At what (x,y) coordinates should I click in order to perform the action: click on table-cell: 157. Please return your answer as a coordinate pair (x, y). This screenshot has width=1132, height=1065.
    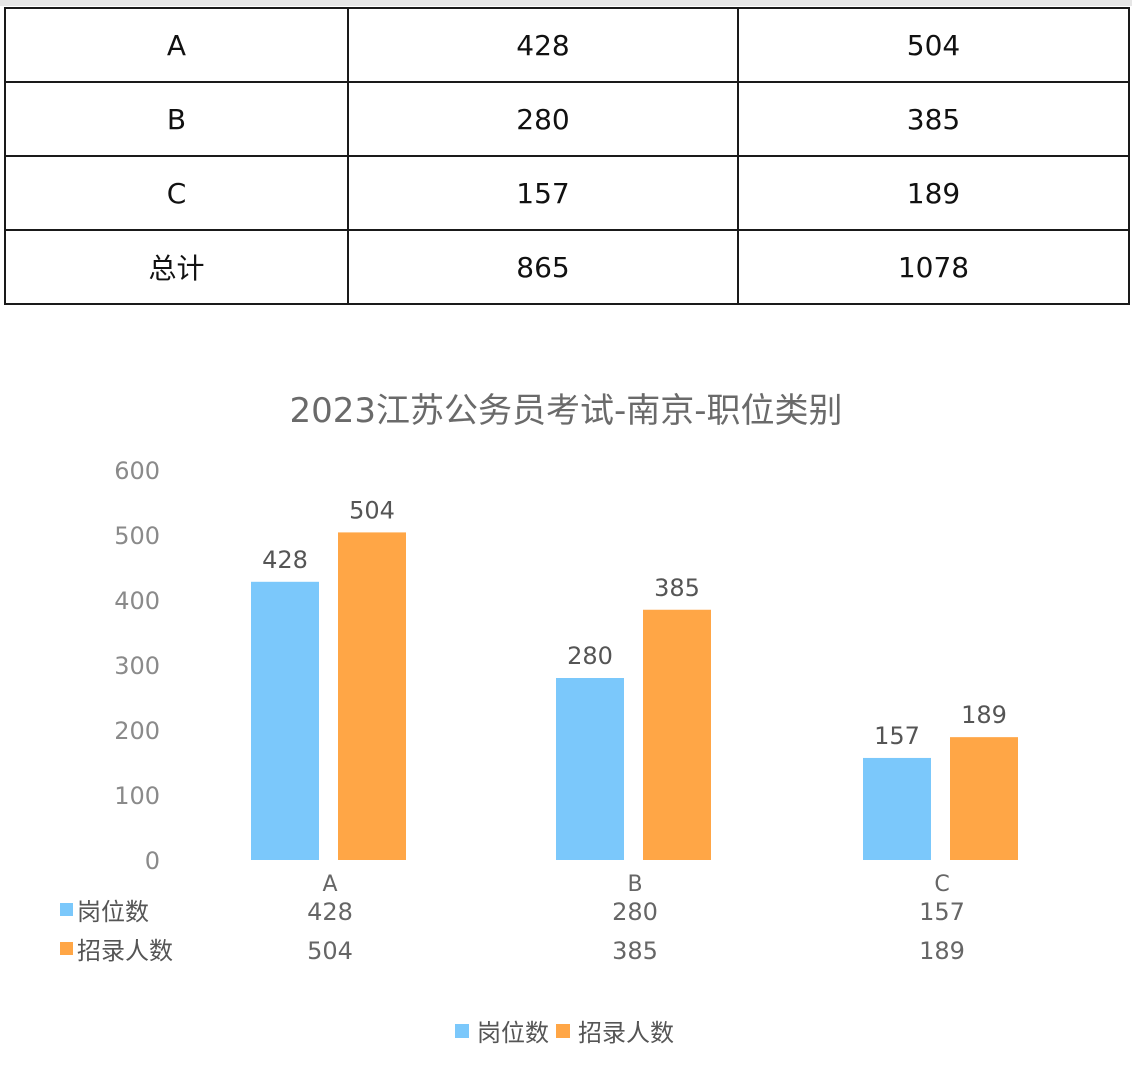
    Looking at the image, I should click on (543, 193).